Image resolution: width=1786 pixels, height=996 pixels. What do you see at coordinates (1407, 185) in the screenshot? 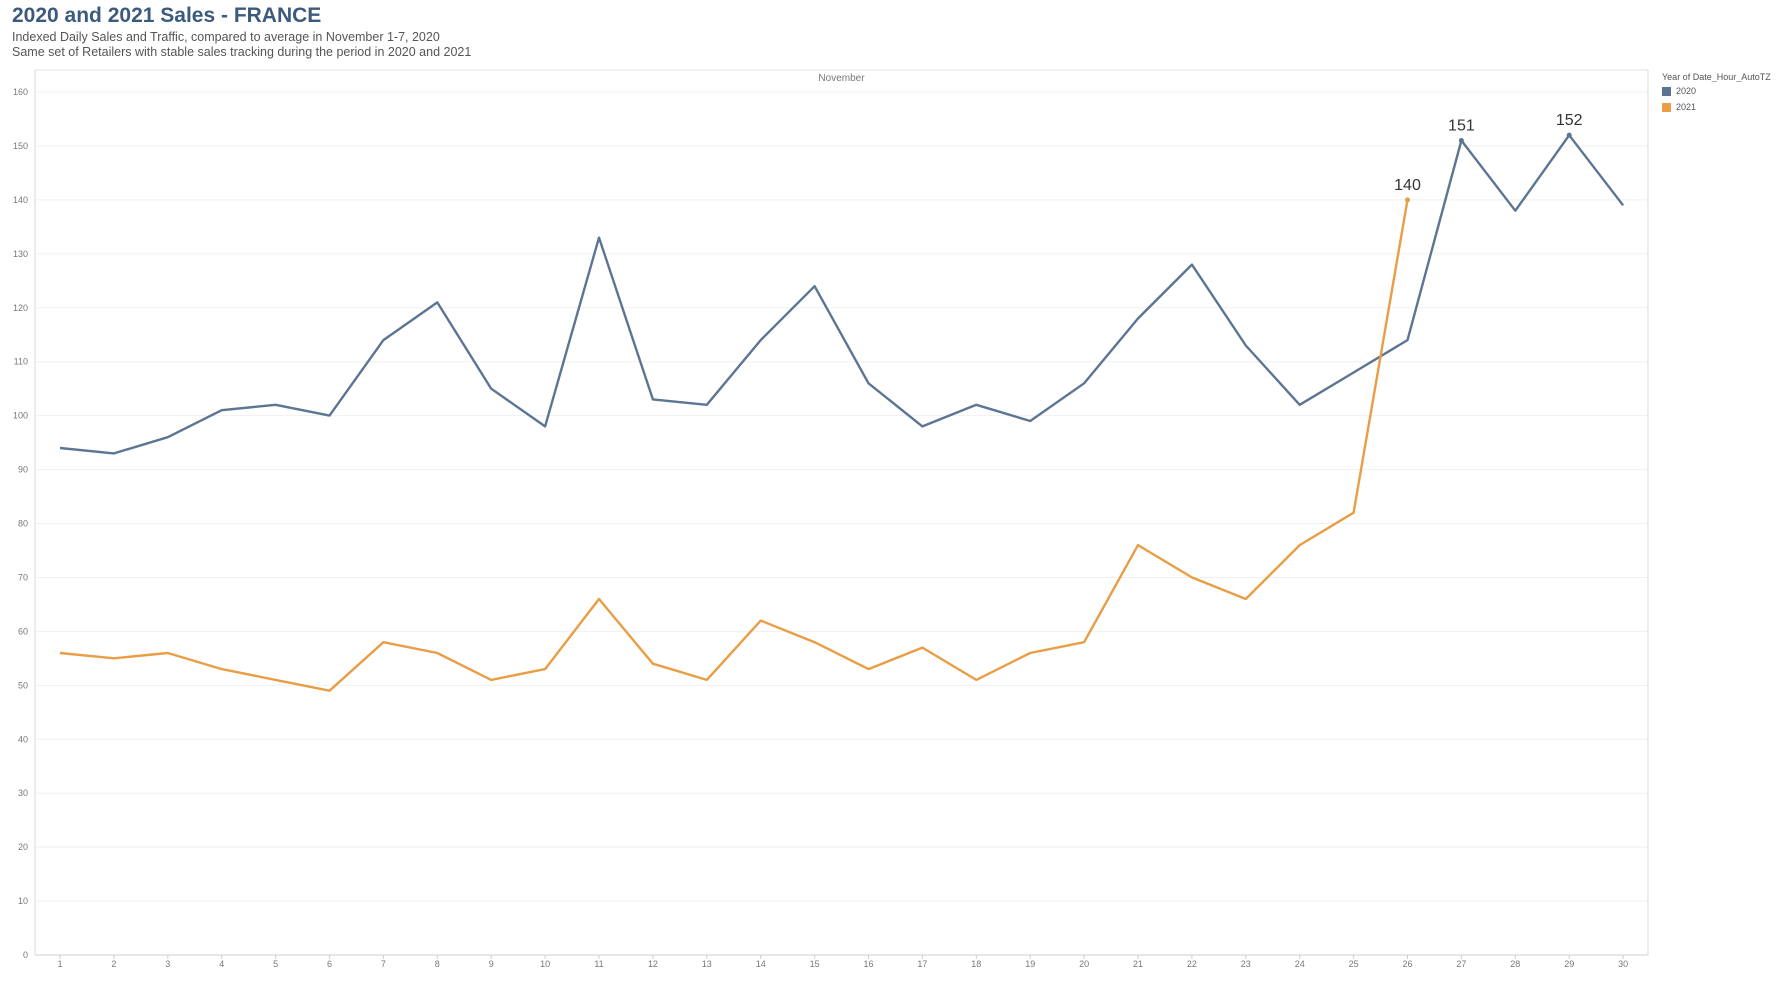
I see `data-label-2021-26: 140` at bounding box center [1407, 185].